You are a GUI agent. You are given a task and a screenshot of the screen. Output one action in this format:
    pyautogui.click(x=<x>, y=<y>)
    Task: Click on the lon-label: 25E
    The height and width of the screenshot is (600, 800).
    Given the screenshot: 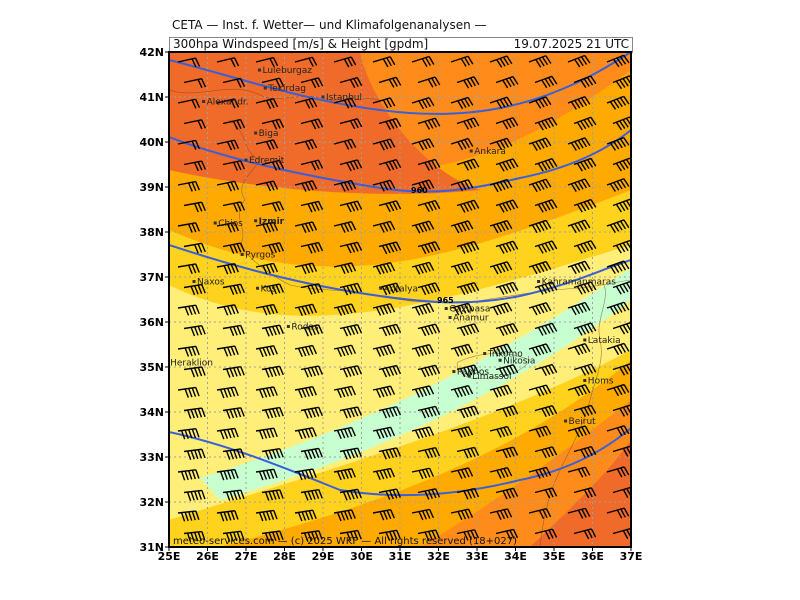 What is the action you would take?
    pyautogui.click(x=169, y=556)
    